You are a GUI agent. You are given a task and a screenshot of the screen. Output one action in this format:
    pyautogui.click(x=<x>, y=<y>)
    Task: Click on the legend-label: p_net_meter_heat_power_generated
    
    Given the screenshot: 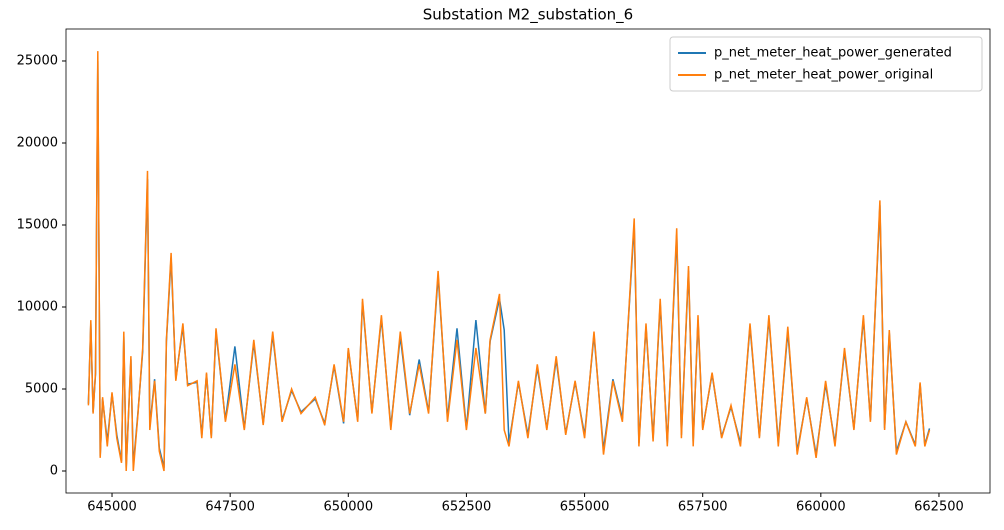 What is the action you would take?
    pyautogui.click(x=833, y=53)
    